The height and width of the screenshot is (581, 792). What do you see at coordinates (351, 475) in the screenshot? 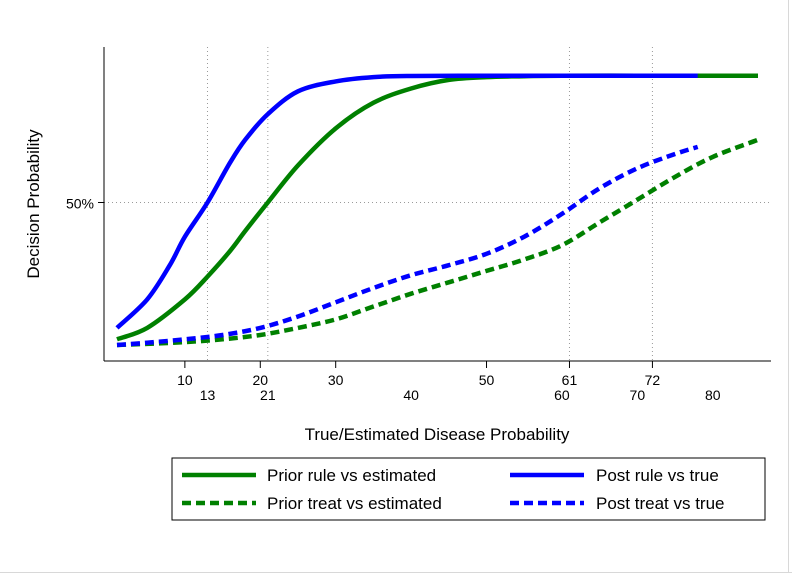
I see `legend-label: Prior rule vs estimated` at bounding box center [351, 475].